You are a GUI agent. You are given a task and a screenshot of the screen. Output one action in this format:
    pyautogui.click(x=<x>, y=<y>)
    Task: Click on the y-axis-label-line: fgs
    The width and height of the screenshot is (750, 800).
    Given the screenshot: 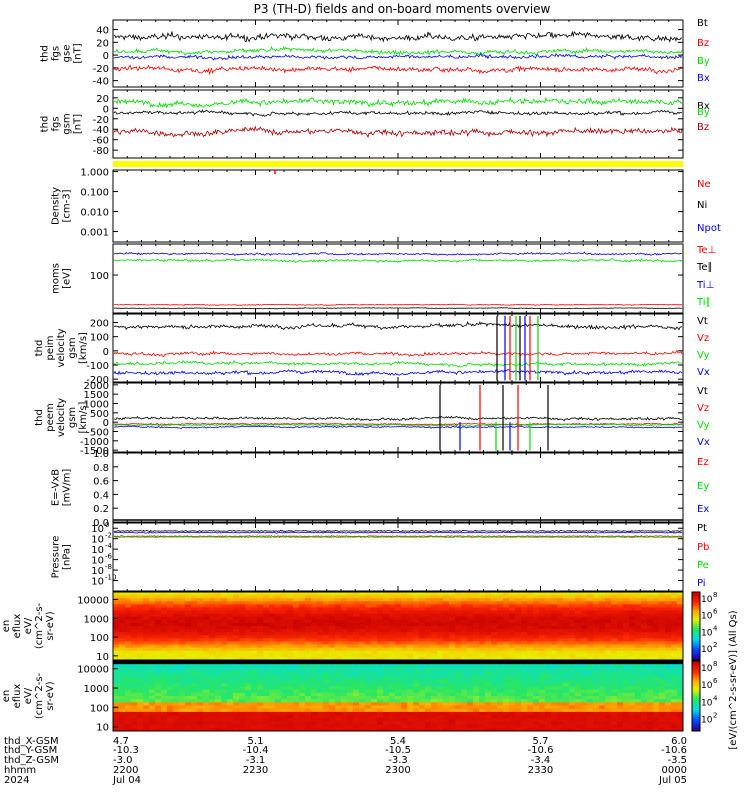 What is the action you would take?
    pyautogui.click(x=56, y=123)
    